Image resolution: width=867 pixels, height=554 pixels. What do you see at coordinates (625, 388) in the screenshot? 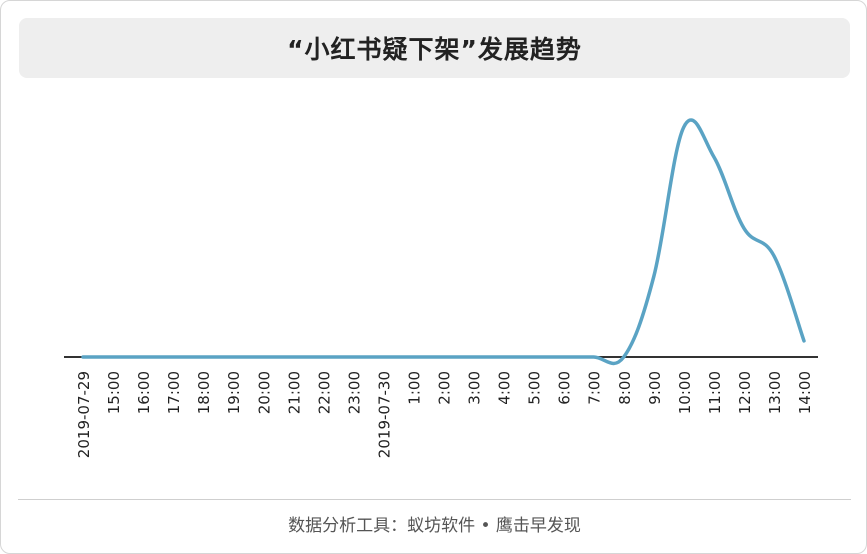
I see `x-tick-label: 8:00` at bounding box center [625, 388].